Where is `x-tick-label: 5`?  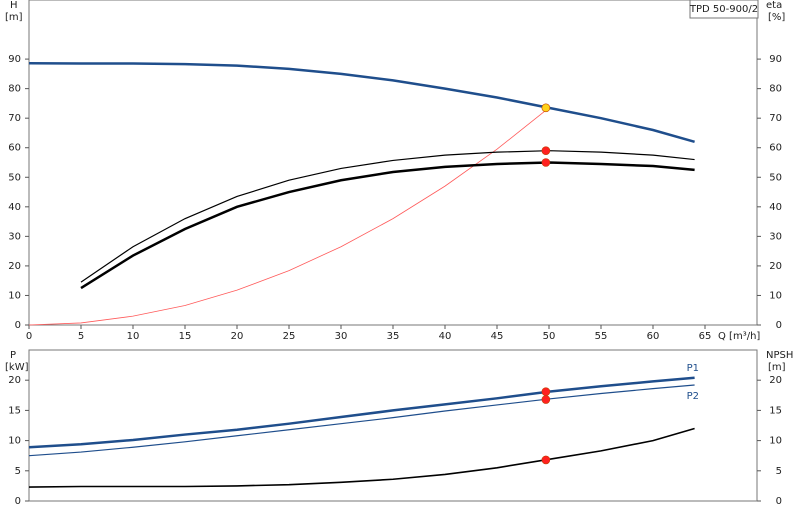
x-tick-label: 5 is located at coordinates (81, 336).